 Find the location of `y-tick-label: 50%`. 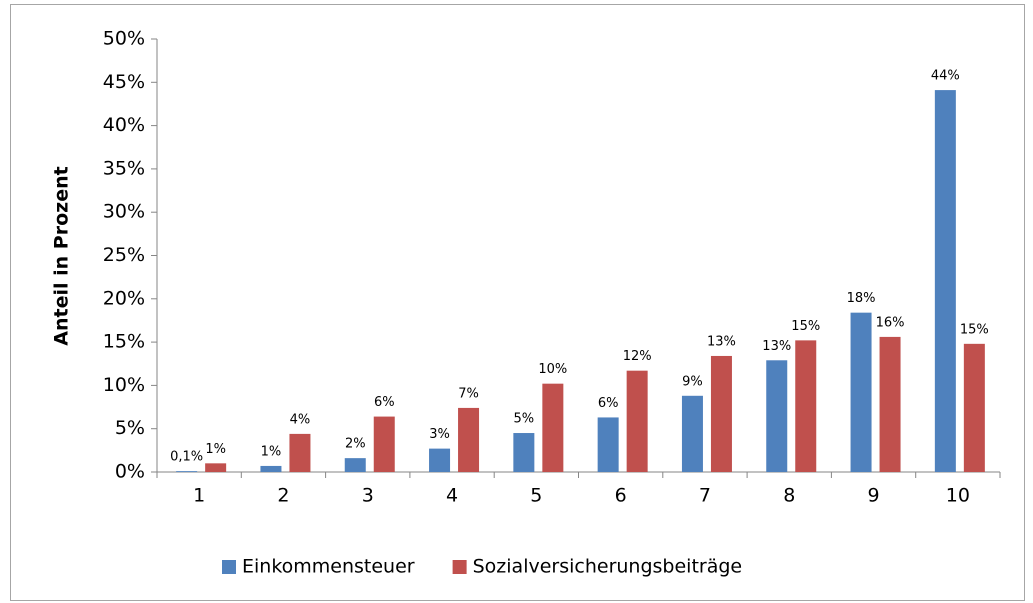

y-tick-label: 50% is located at coordinates (124, 39).